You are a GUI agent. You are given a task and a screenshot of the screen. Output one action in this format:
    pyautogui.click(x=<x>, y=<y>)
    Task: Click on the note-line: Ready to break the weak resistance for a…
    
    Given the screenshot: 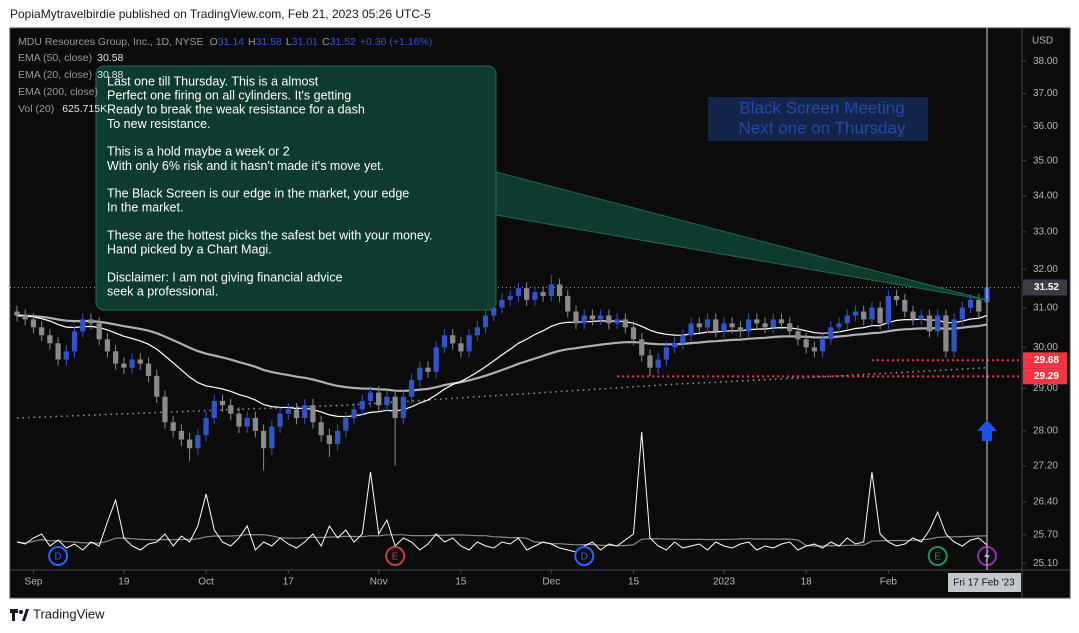 What is the action you would take?
    pyautogui.click(x=236, y=110)
    